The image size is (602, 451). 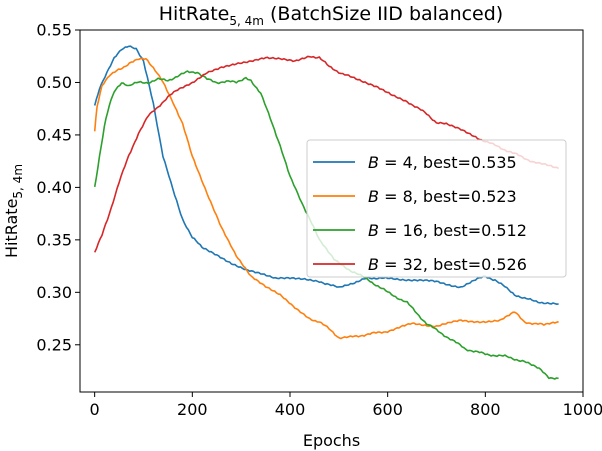 What do you see at coordinates (436, 208) in the screenshot?
I see `legend-box` at bounding box center [436, 208].